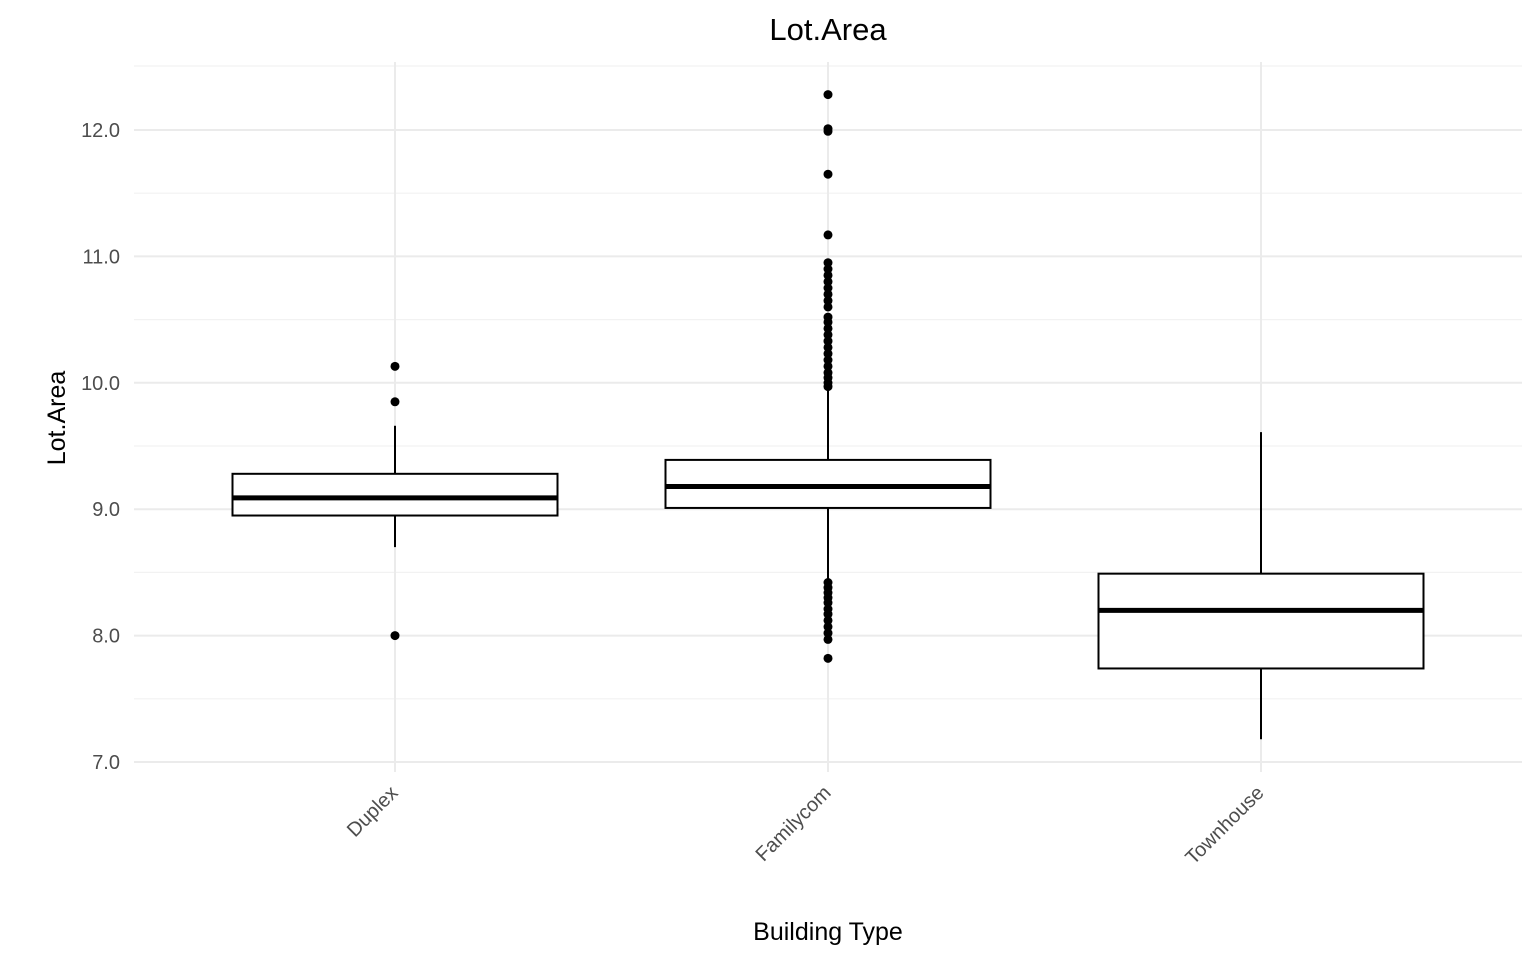  Describe the element at coordinates (794, 824) in the screenshot. I see `x-tick-label: Familycom` at that location.